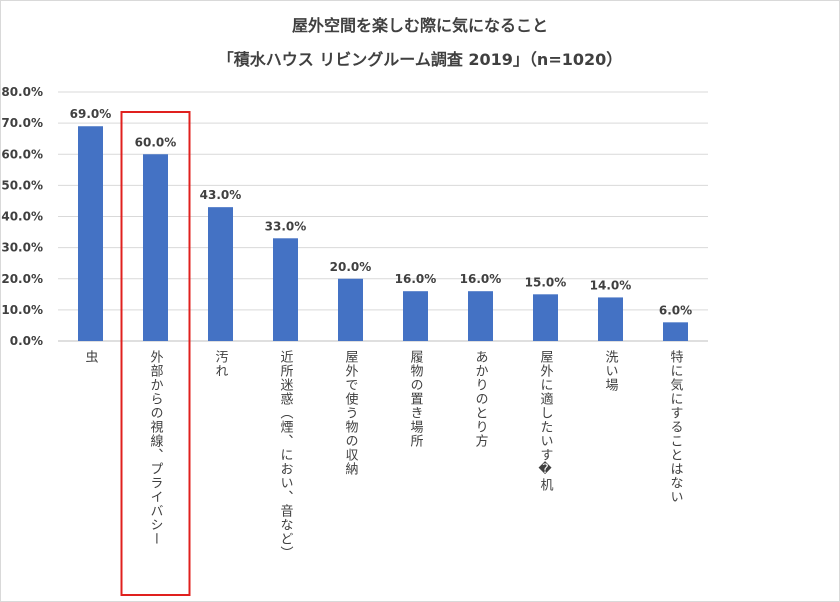 This screenshot has height=602, width=840. I want to click on data-label: 20.0%, so click(351, 267).